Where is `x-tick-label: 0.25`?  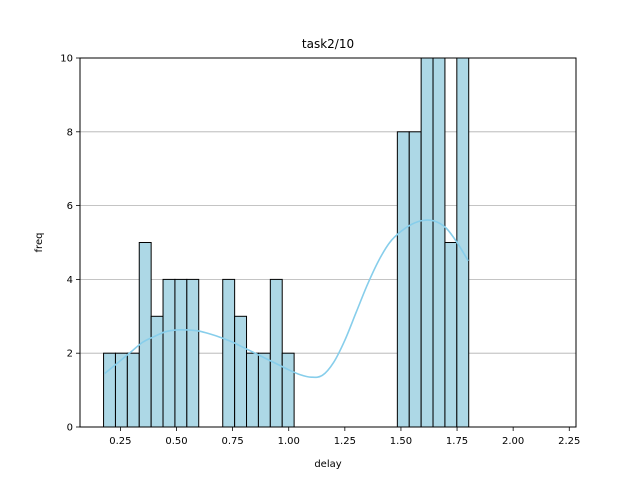
x-tick-label: 0.25 is located at coordinates (120, 441).